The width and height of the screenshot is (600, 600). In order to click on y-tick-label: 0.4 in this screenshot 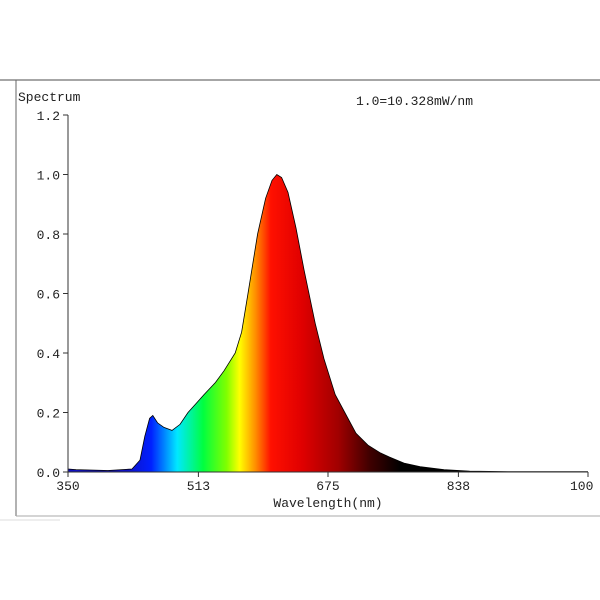, I will do `click(49, 354)`.